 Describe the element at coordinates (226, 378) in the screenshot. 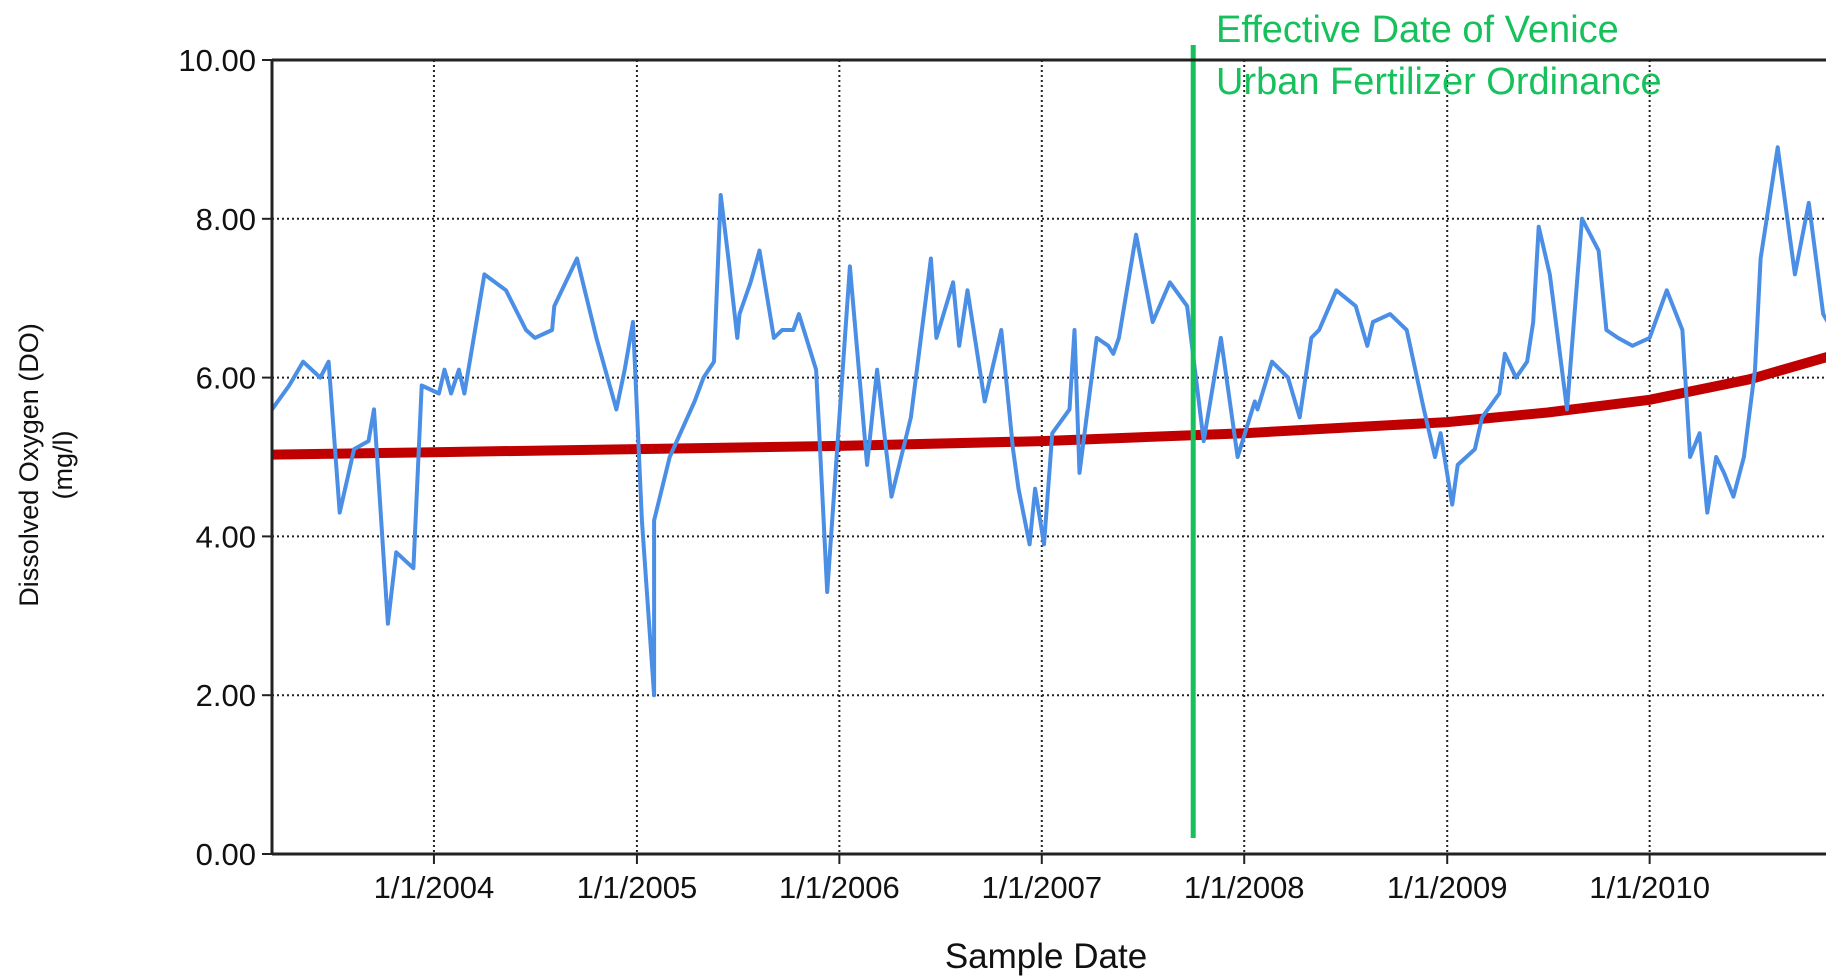

I see `y-tick-label: 6.00` at that location.